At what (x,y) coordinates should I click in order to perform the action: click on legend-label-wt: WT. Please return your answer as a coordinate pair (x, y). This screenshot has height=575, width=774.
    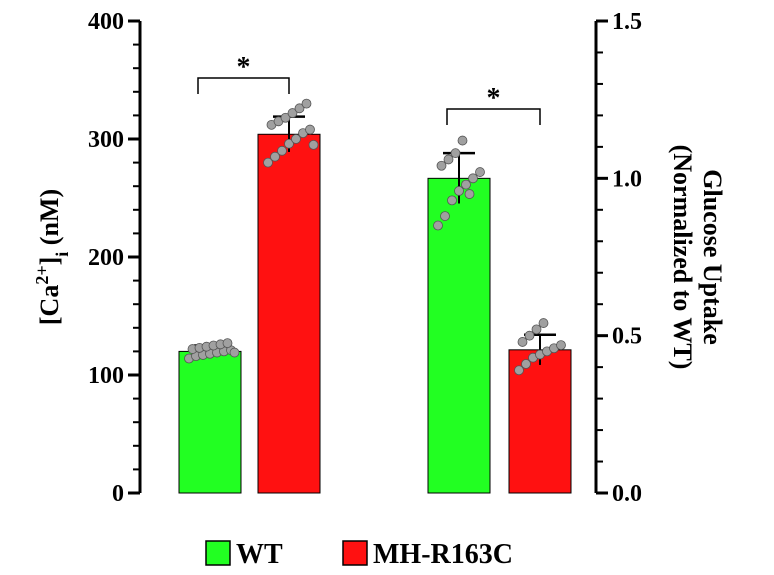
    Looking at the image, I should click on (259, 554).